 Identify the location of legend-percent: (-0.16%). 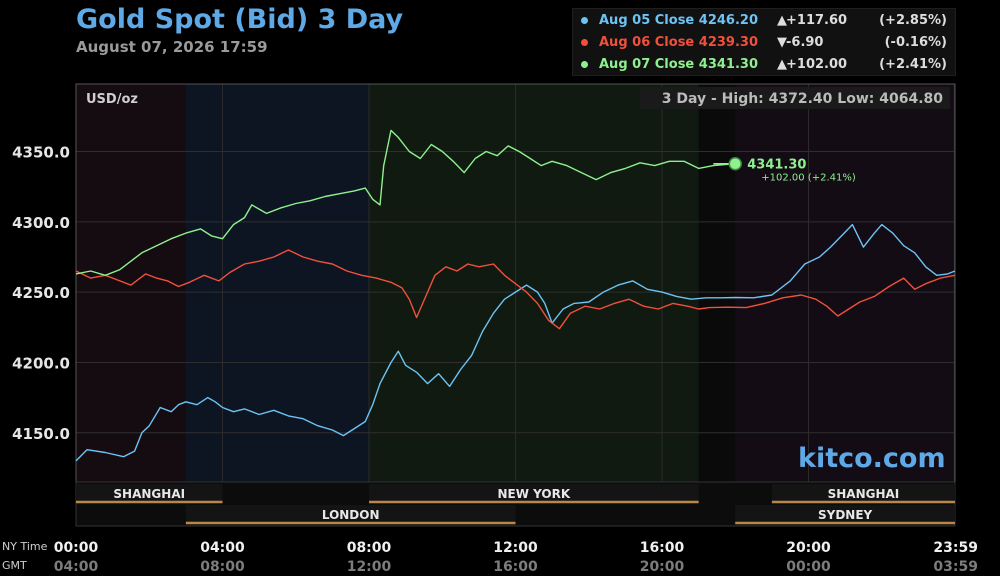
(915, 42).